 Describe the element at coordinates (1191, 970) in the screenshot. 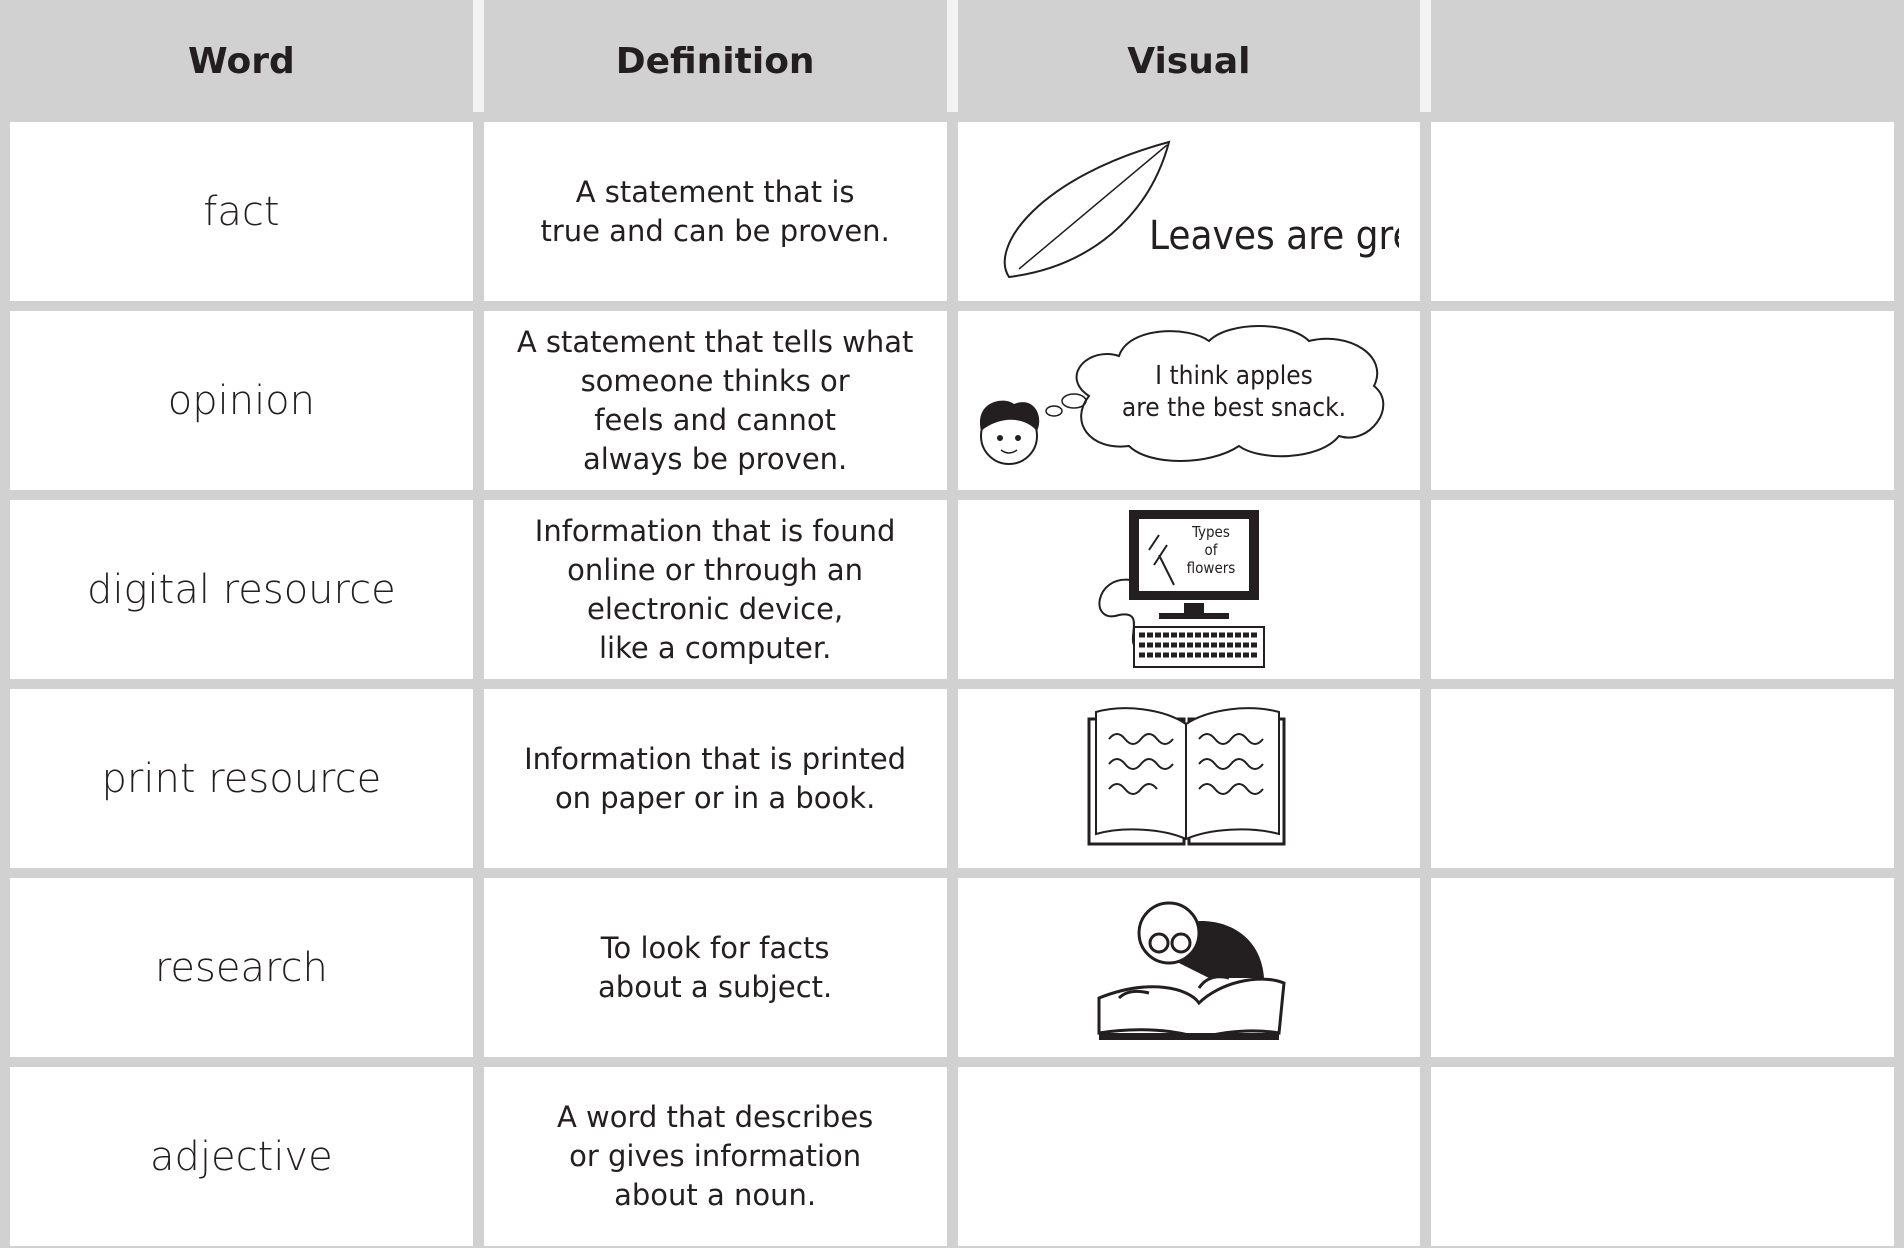

I see `reader-drawing` at that location.